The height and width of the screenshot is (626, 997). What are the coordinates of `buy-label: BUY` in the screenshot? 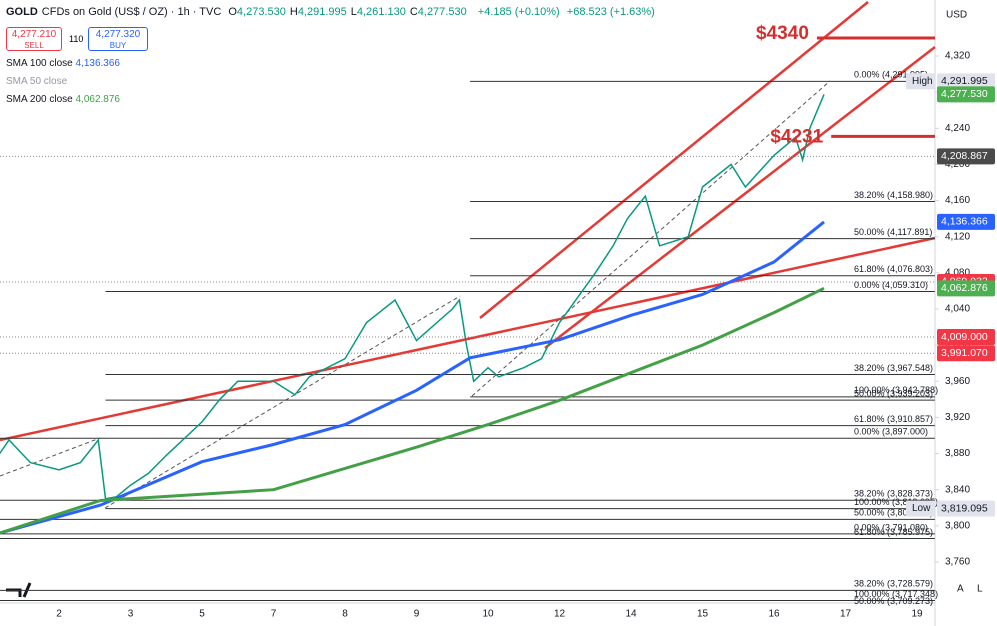 It's located at (118, 45).